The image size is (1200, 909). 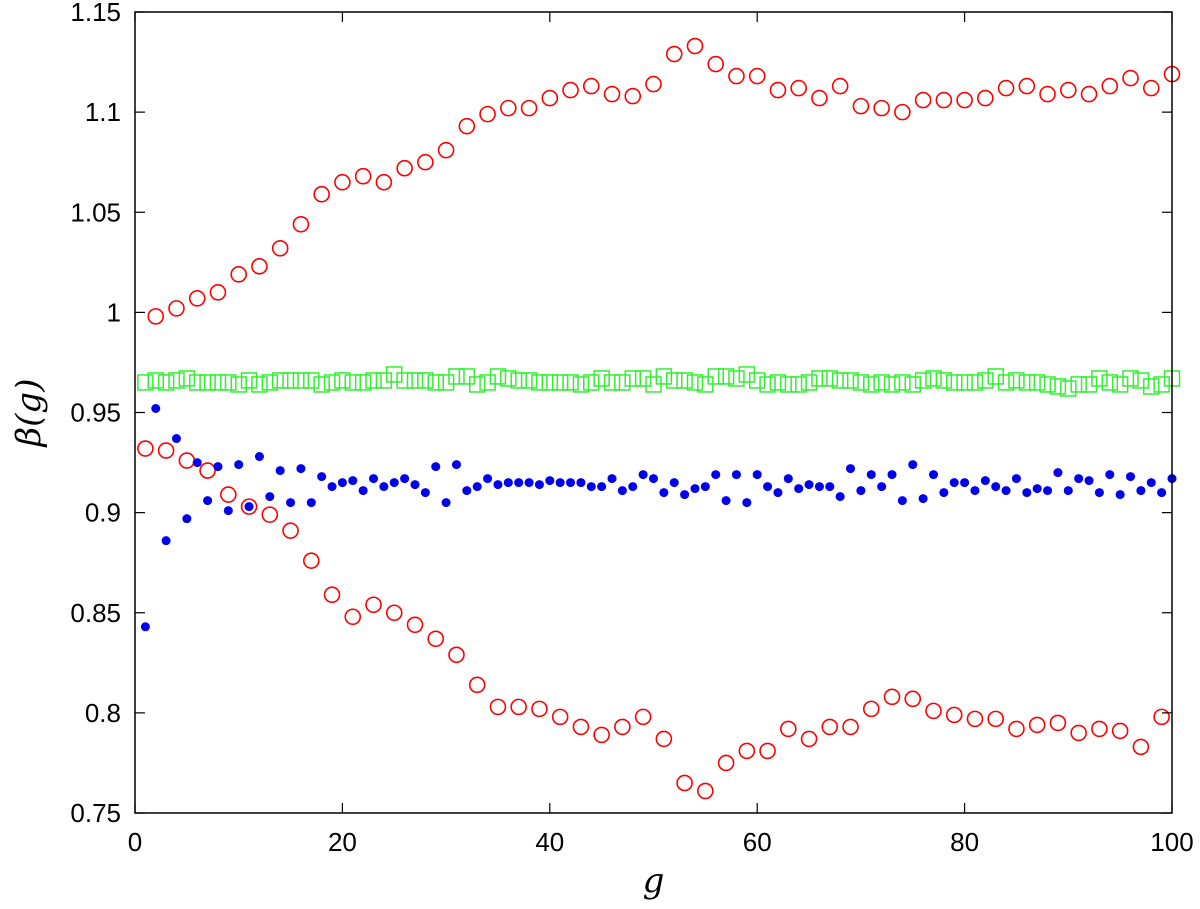 I want to click on y-tick-label: 0.8, so click(x=103, y=713).